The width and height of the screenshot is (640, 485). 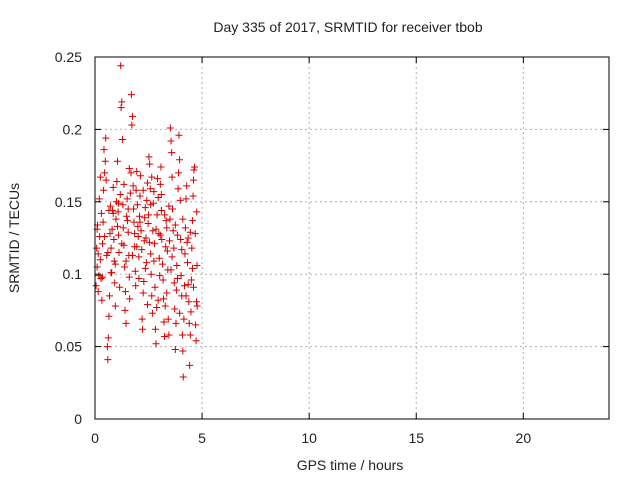 What do you see at coordinates (68, 57) in the screenshot?
I see `y-tick-label: 0.25` at bounding box center [68, 57].